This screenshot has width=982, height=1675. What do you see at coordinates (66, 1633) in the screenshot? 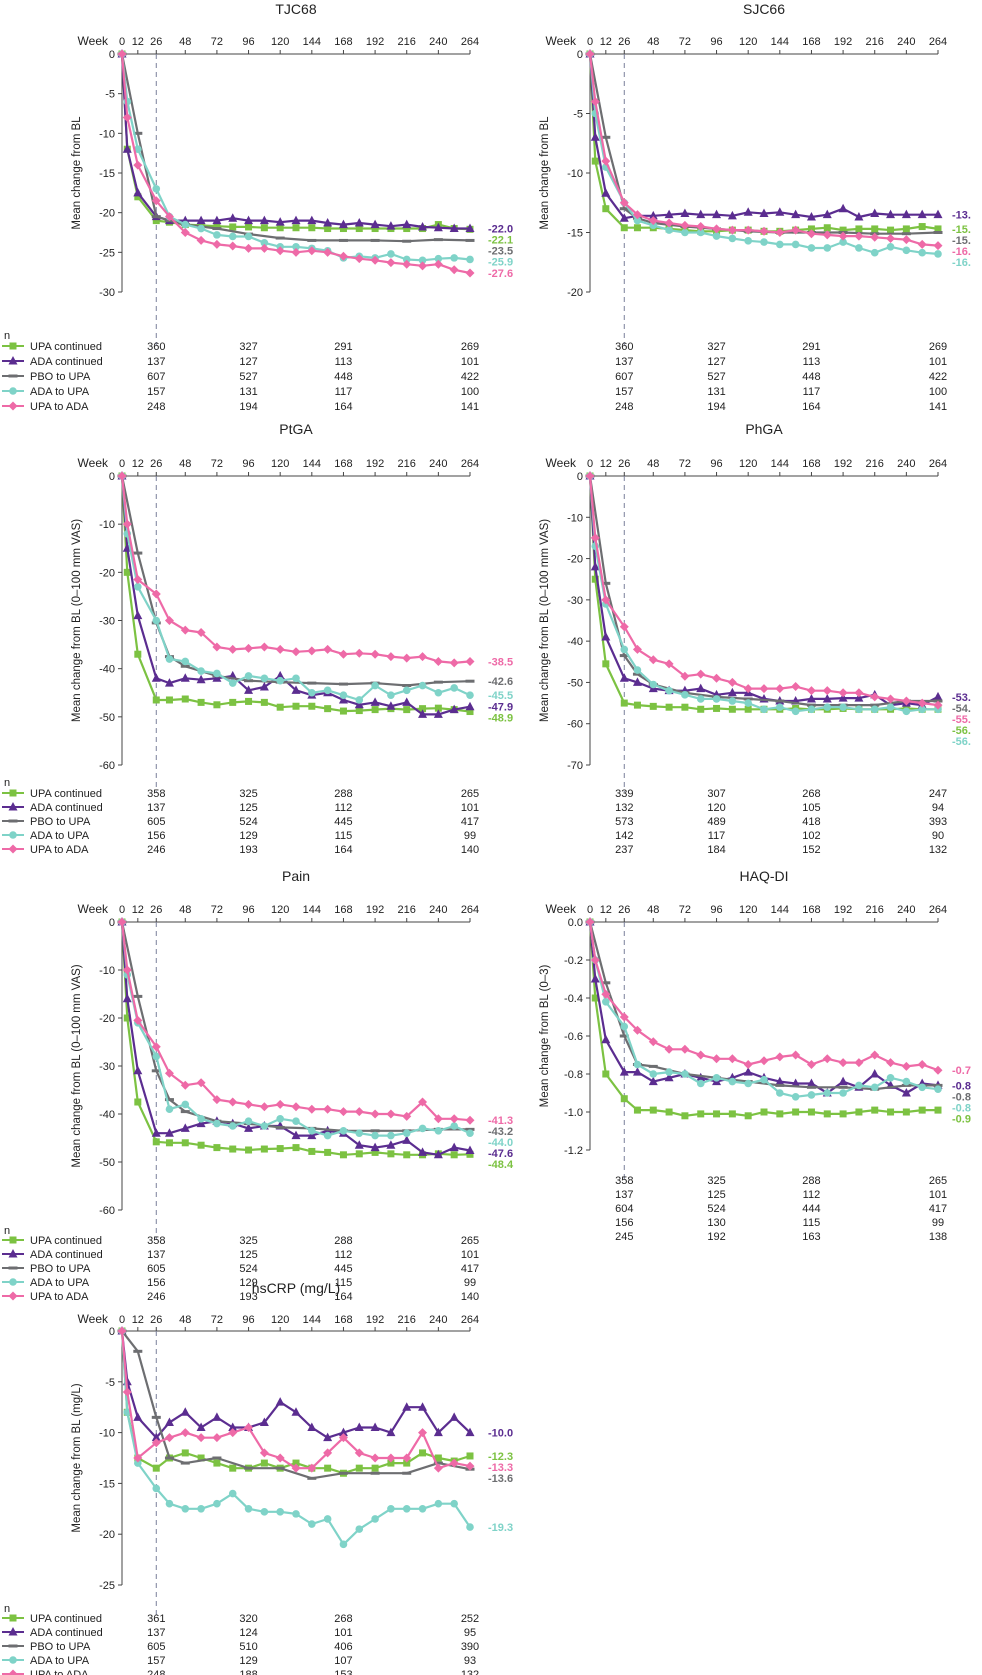
I see `legend-label: ADA continued` at bounding box center [66, 1633].